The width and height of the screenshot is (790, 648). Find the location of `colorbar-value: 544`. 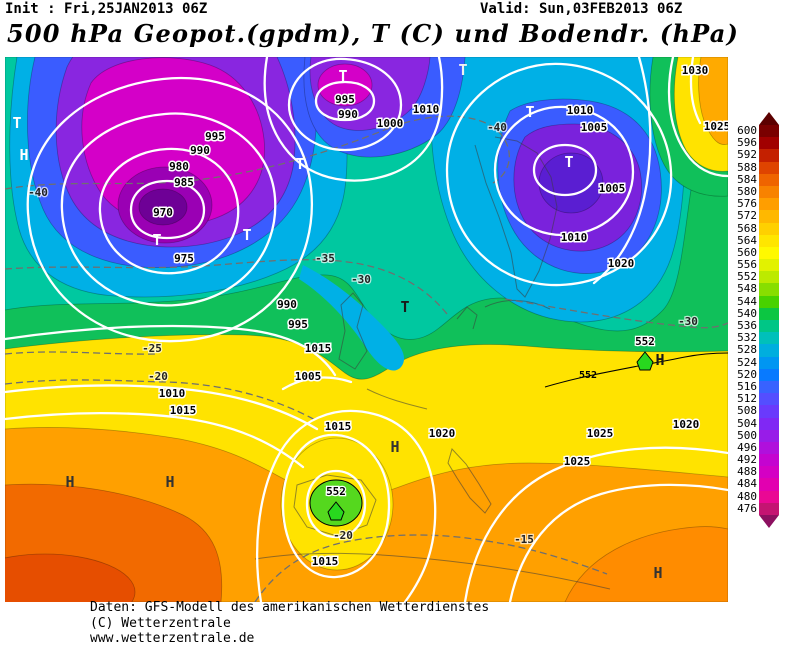

colorbar-value: 544 is located at coordinates (747, 301).